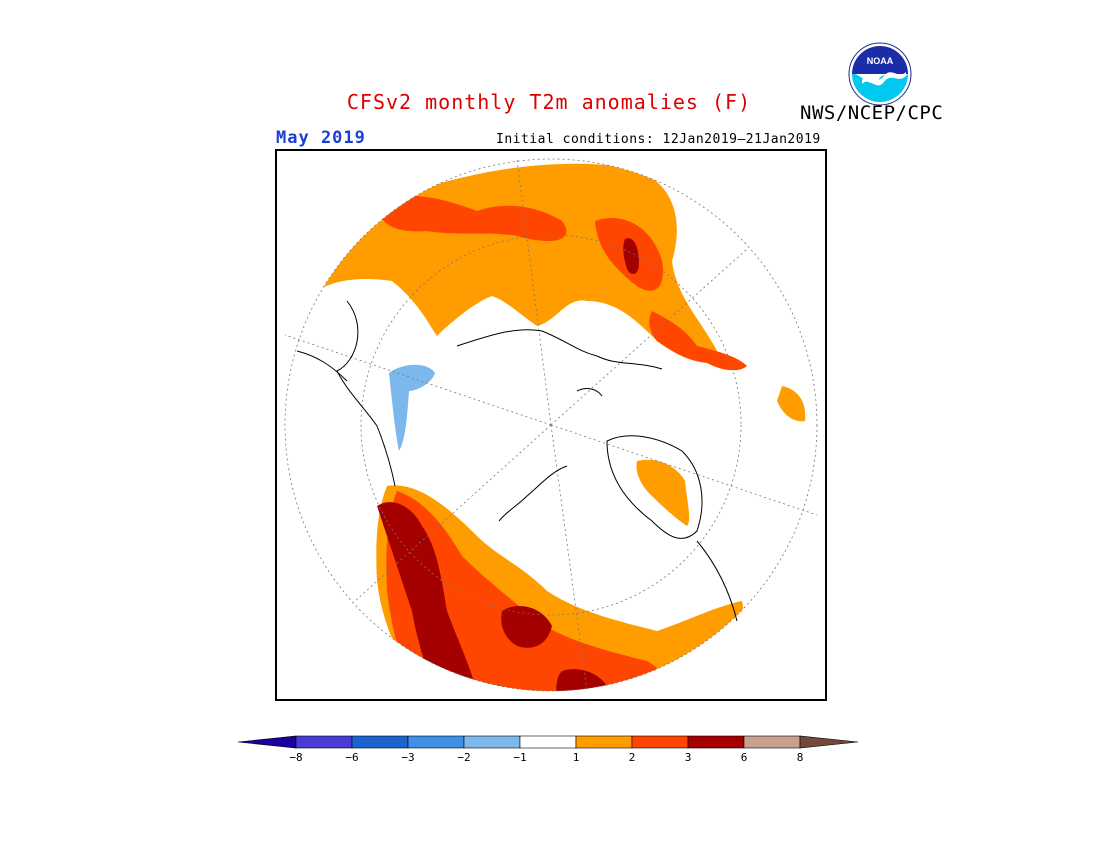 The width and height of the screenshot is (1100, 850). I want to click on anomaly-region-pacific-rim, so click(698, 341).